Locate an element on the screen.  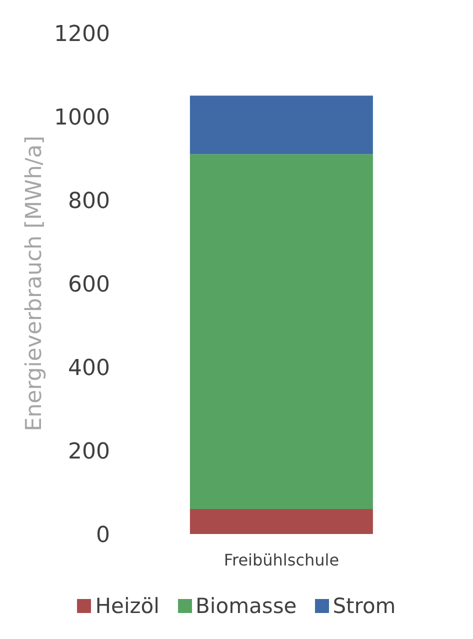
y-tick-label: 0 is located at coordinates (103, 535).